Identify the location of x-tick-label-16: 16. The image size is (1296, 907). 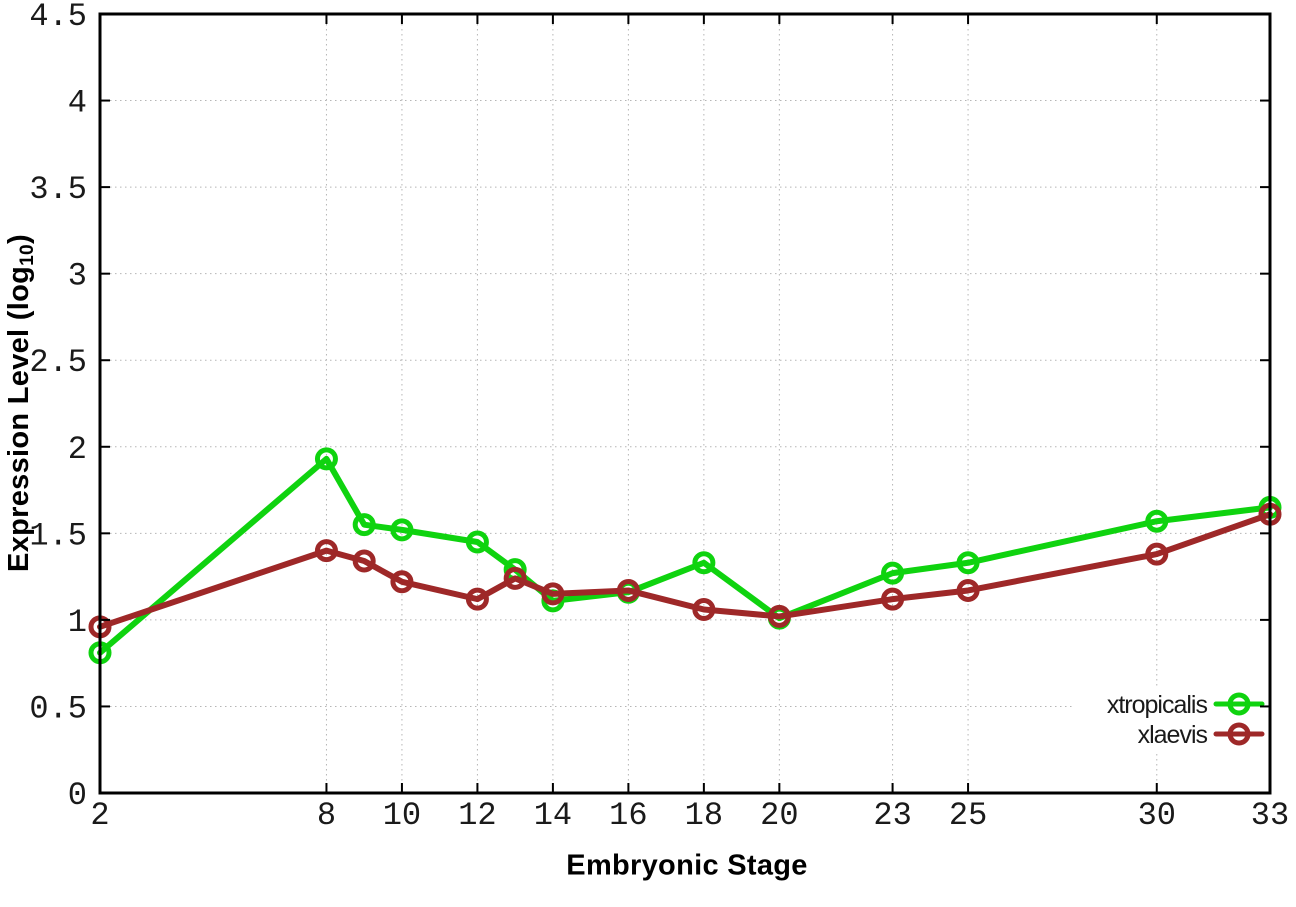
(628, 815).